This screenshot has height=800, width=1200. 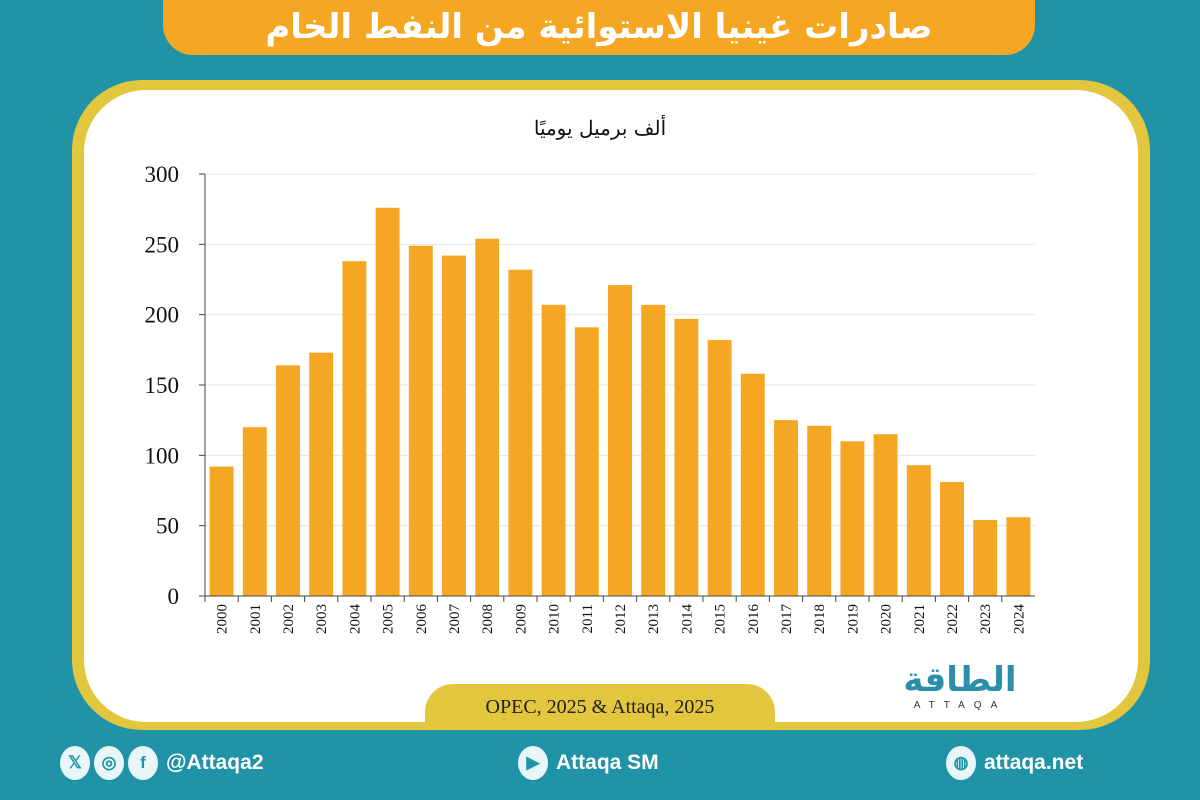 I want to click on x-tick-label: 2008, so click(x=488, y=619).